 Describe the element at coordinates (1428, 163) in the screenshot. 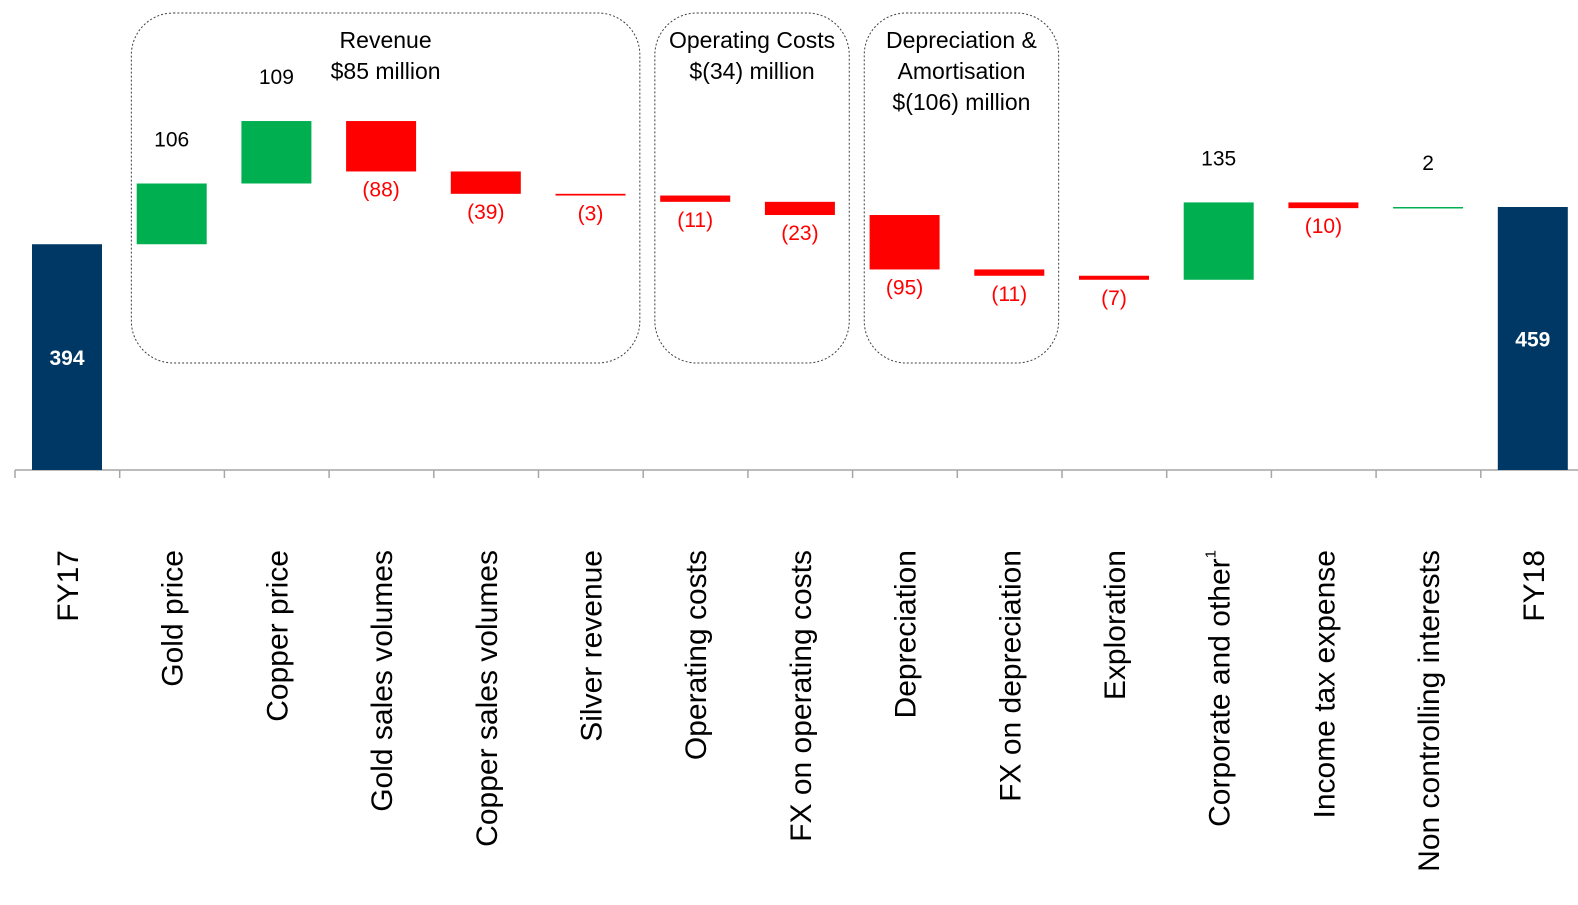

I see `value-label: 2` at that location.